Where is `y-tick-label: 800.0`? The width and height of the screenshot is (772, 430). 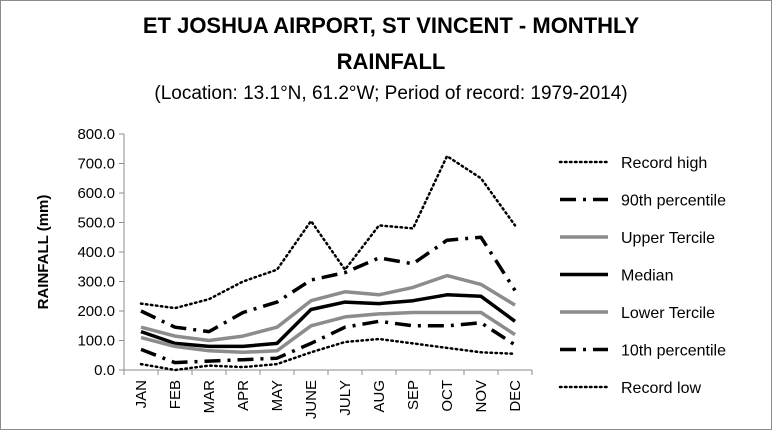
y-tick-label: 800.0 is located at coordinates (96, 134).